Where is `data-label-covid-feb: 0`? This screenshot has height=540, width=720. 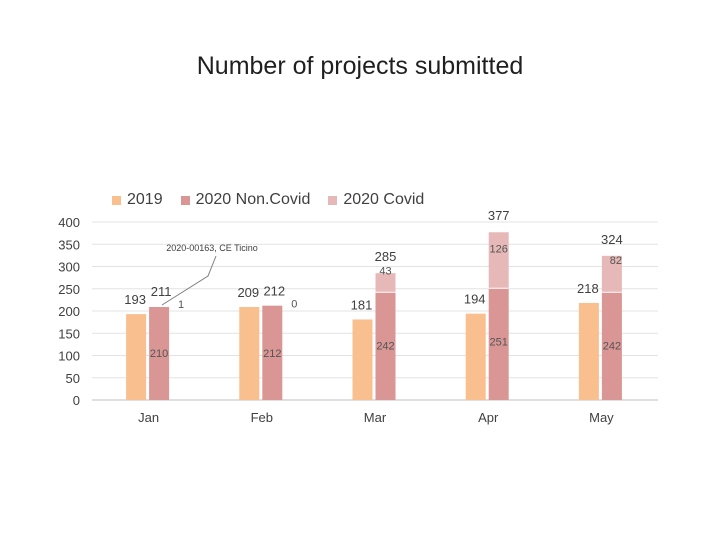 data-label-covid-feb: 0 is located at coordinates (294, 305).